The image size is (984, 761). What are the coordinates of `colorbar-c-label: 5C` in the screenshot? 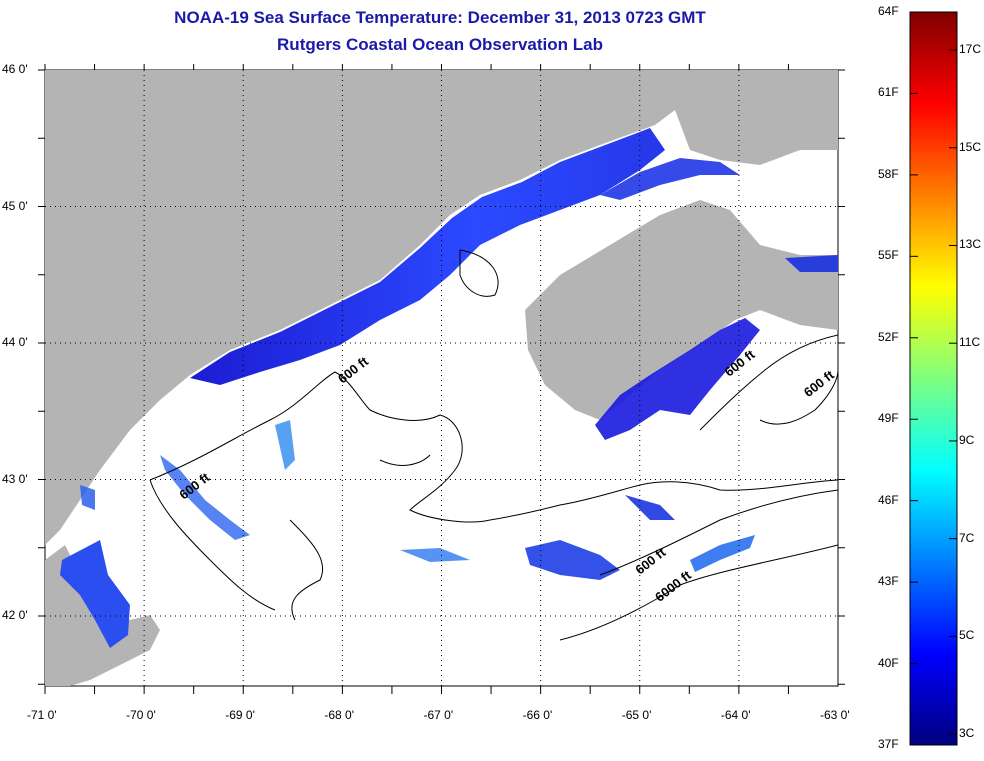 It's located at (967, 635).